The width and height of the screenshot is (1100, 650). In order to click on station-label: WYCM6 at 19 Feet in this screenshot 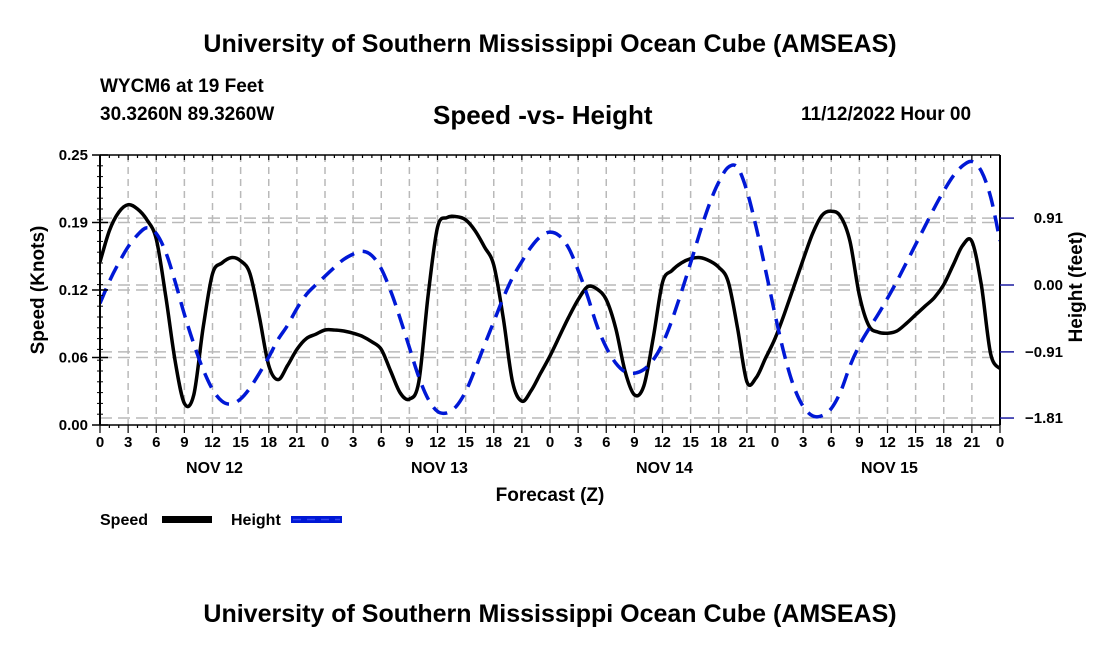, I will do `click(182, 86)`.